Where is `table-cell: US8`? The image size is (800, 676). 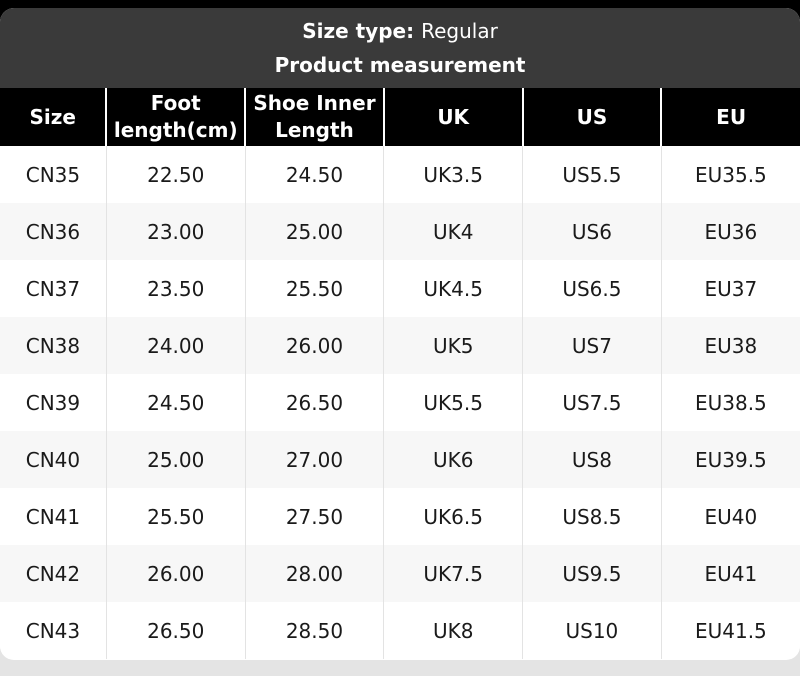 table-cell: US8 is located at coordinates (592, 459).